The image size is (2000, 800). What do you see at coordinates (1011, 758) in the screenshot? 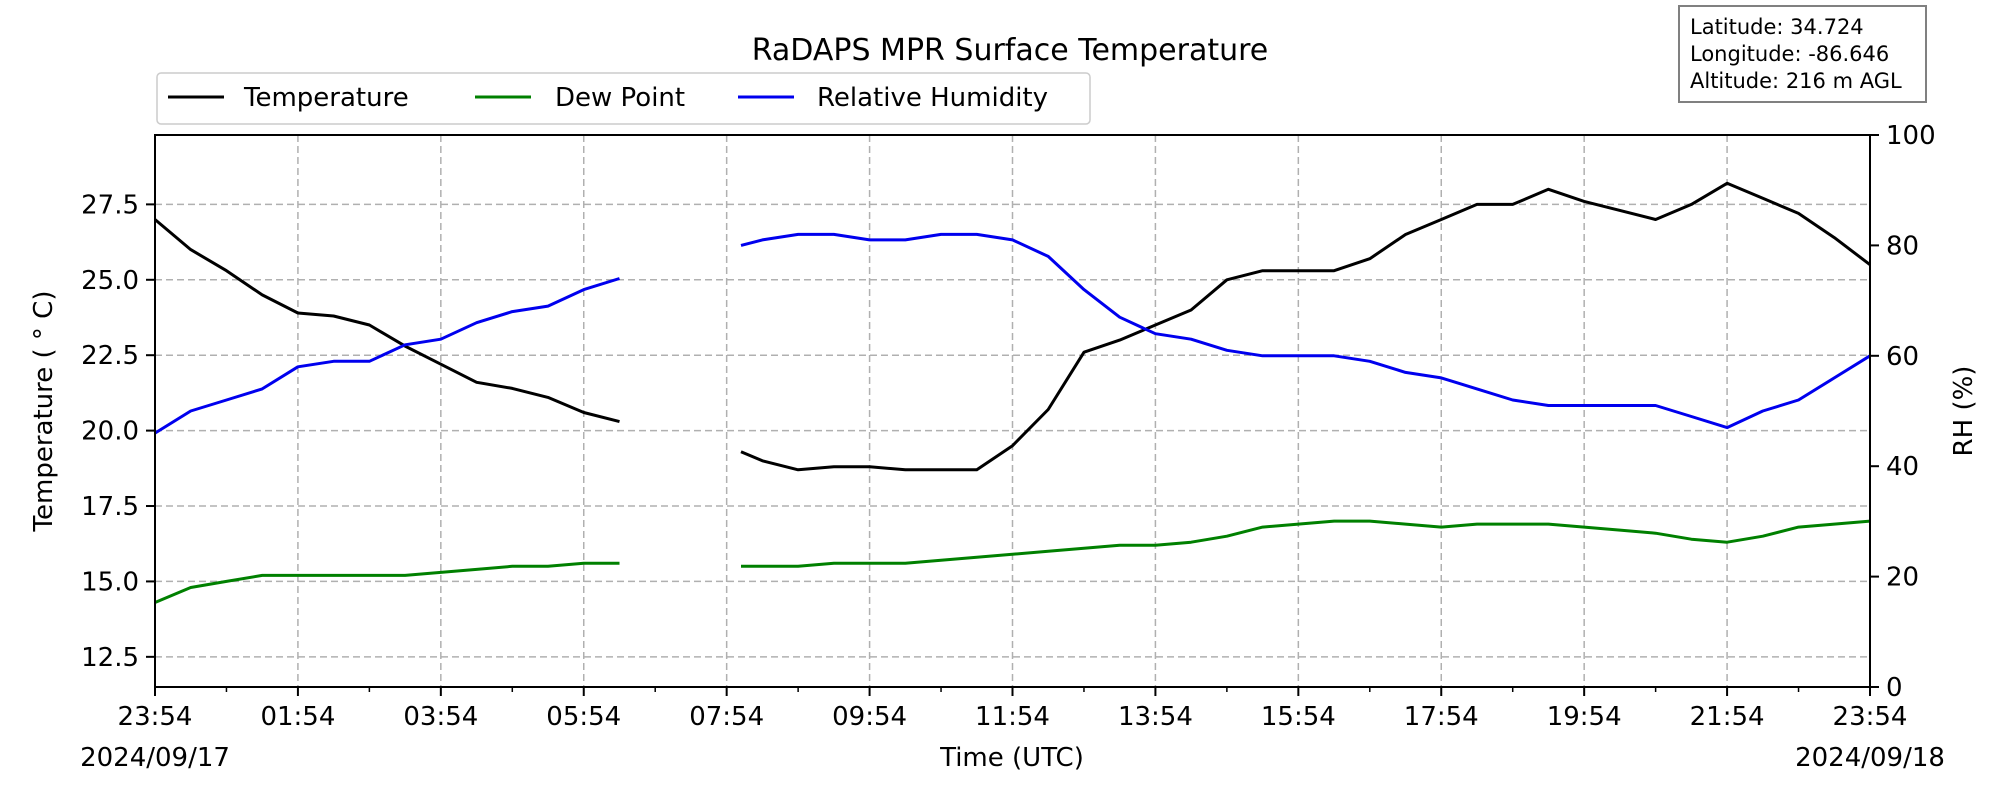
I see `x-axis-label: Time (UTC)` at bounding box center [1011, 758].